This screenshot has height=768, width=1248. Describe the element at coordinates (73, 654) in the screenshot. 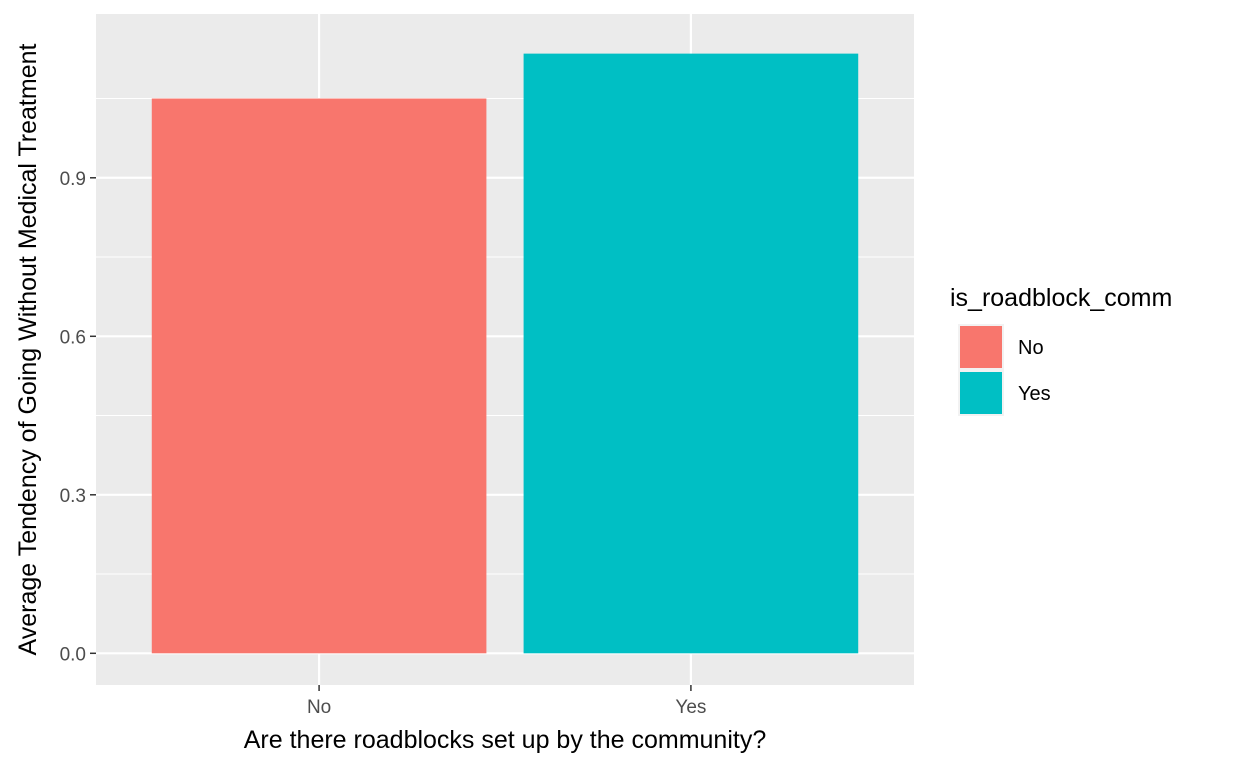

I see `y-tick-label: 0.0` at that location.